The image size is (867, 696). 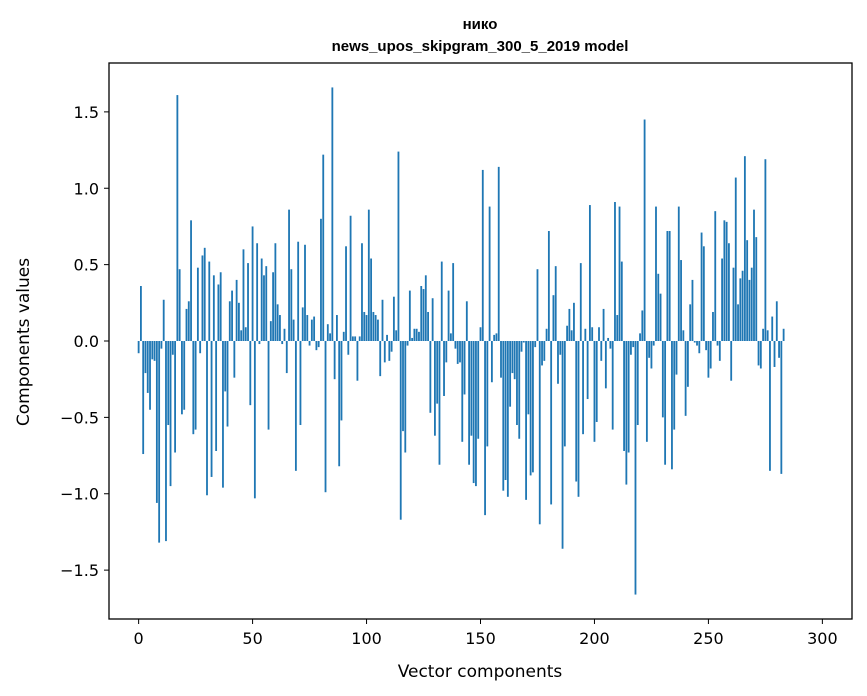 I want to click on y-tick-label: 0.5, so click(x=86, y=265).